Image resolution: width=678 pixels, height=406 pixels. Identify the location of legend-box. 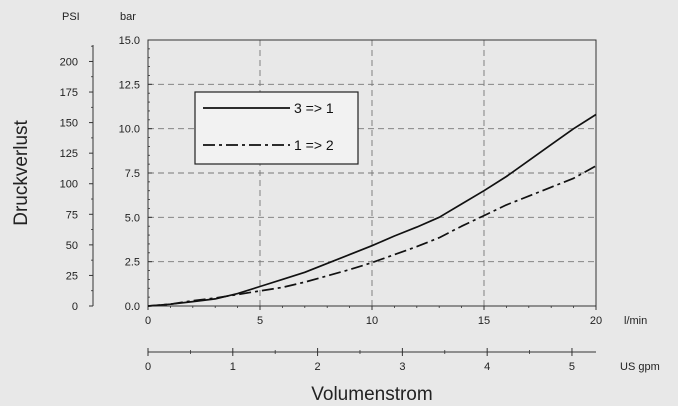
(276, 128).